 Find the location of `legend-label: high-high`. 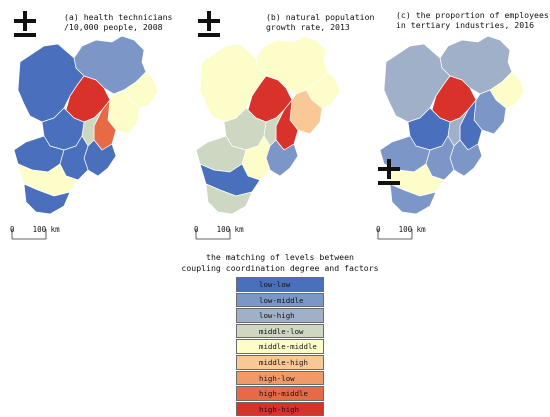

legend-label: high-high is located at coordinates (279, 409).